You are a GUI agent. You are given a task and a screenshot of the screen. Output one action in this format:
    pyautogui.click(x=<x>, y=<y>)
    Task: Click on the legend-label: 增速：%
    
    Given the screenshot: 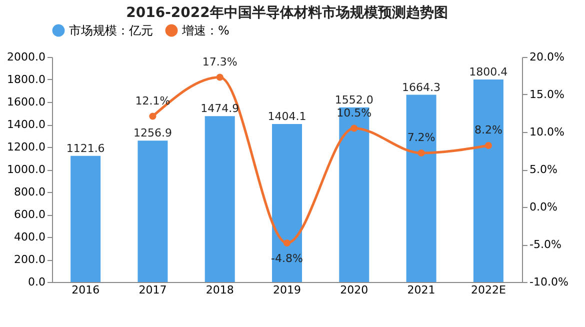 What is the action you would take?
    pyautogui.click(x=205, y=31)
    